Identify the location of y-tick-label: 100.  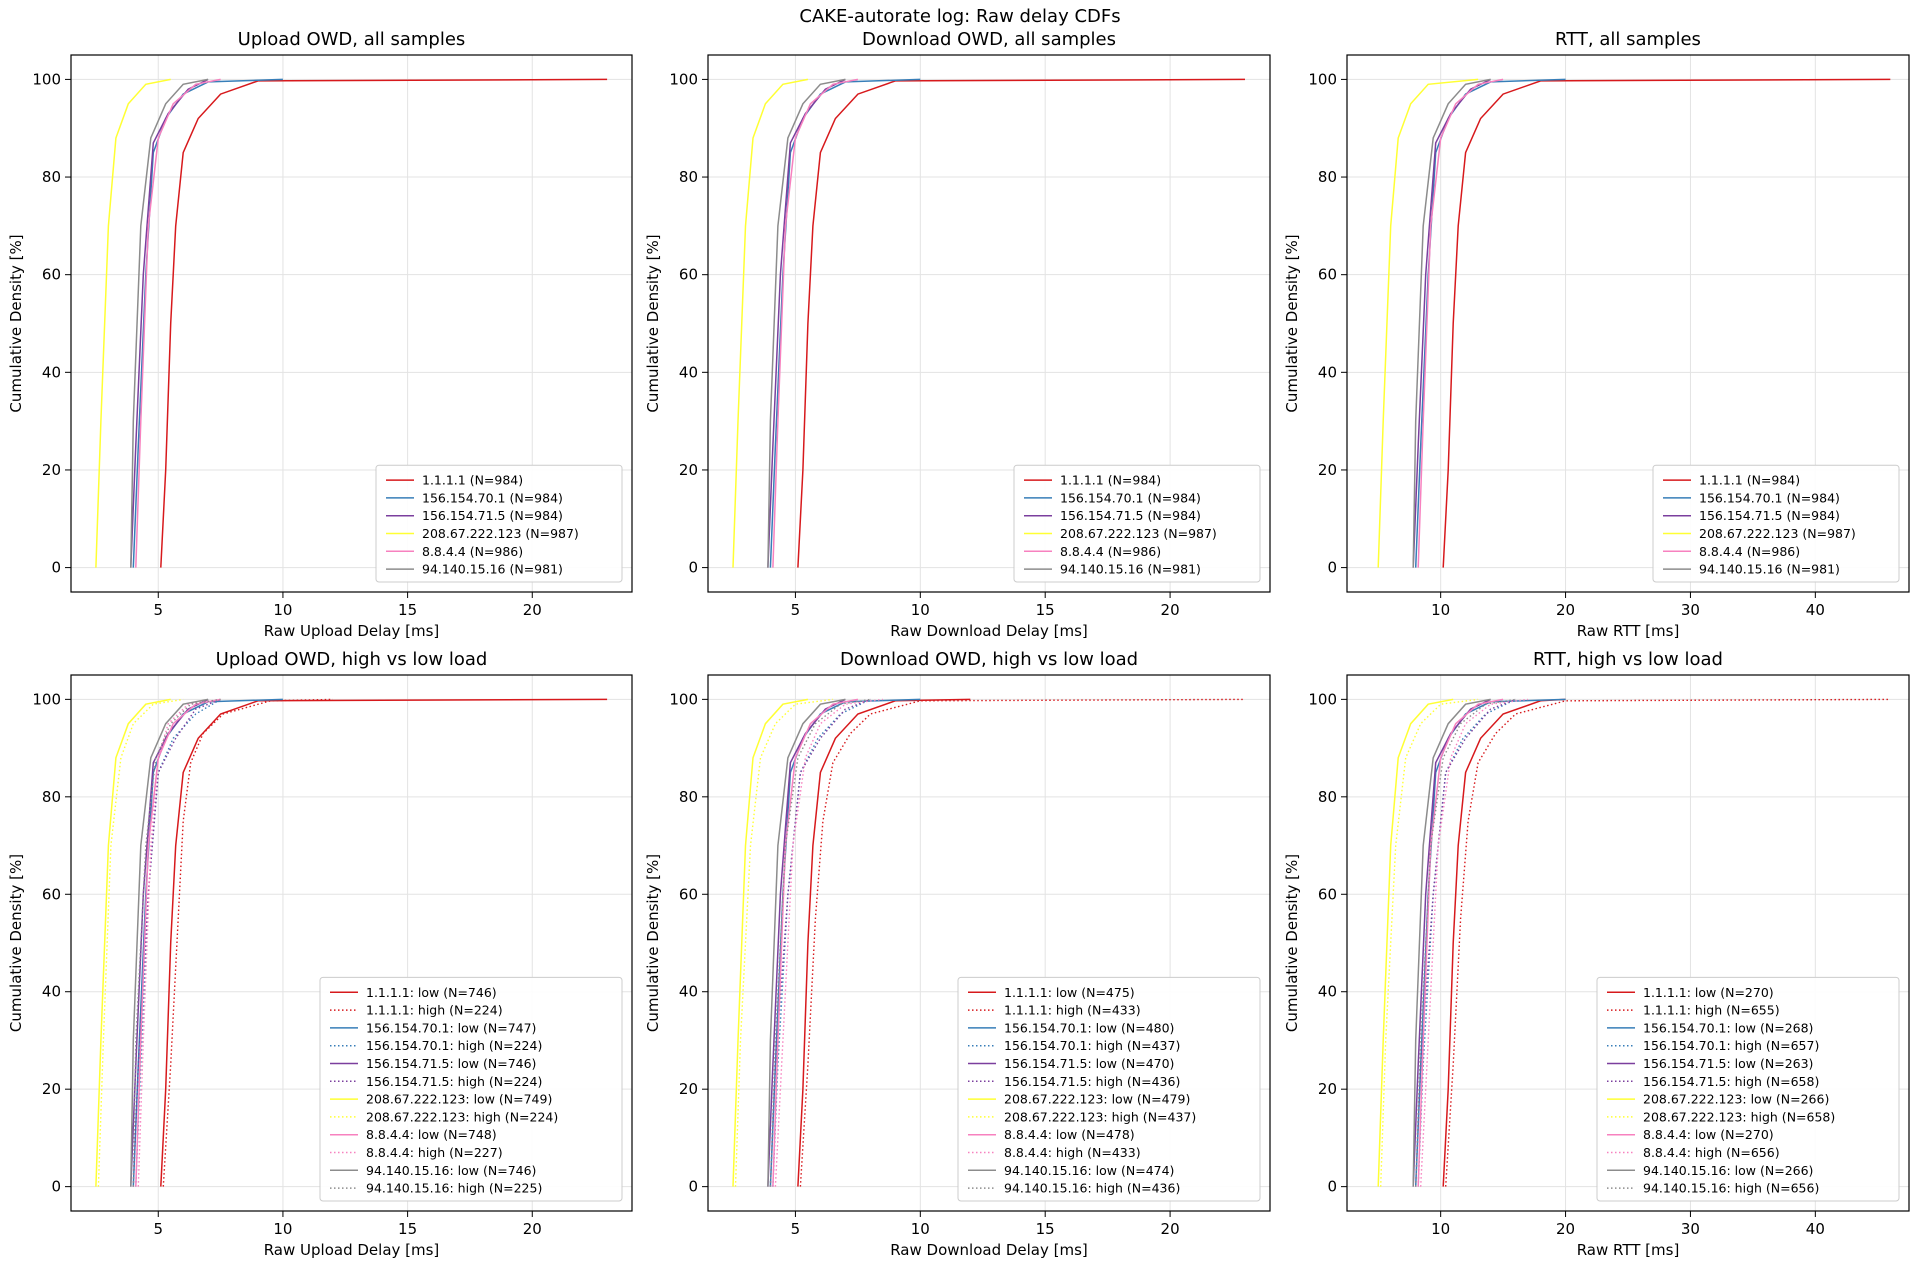
(683, 699).